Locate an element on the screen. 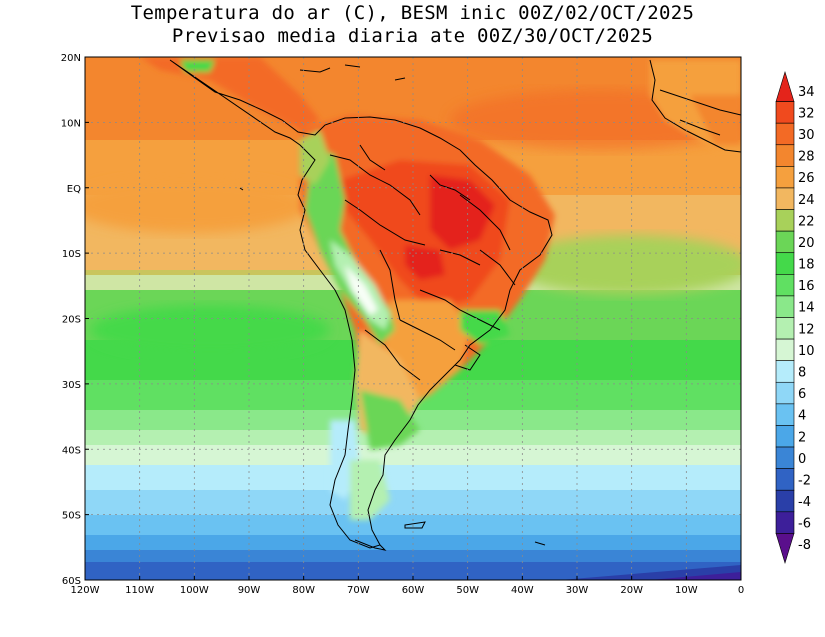  lon-tick-label: 30W is located at coordinates (577, 590).